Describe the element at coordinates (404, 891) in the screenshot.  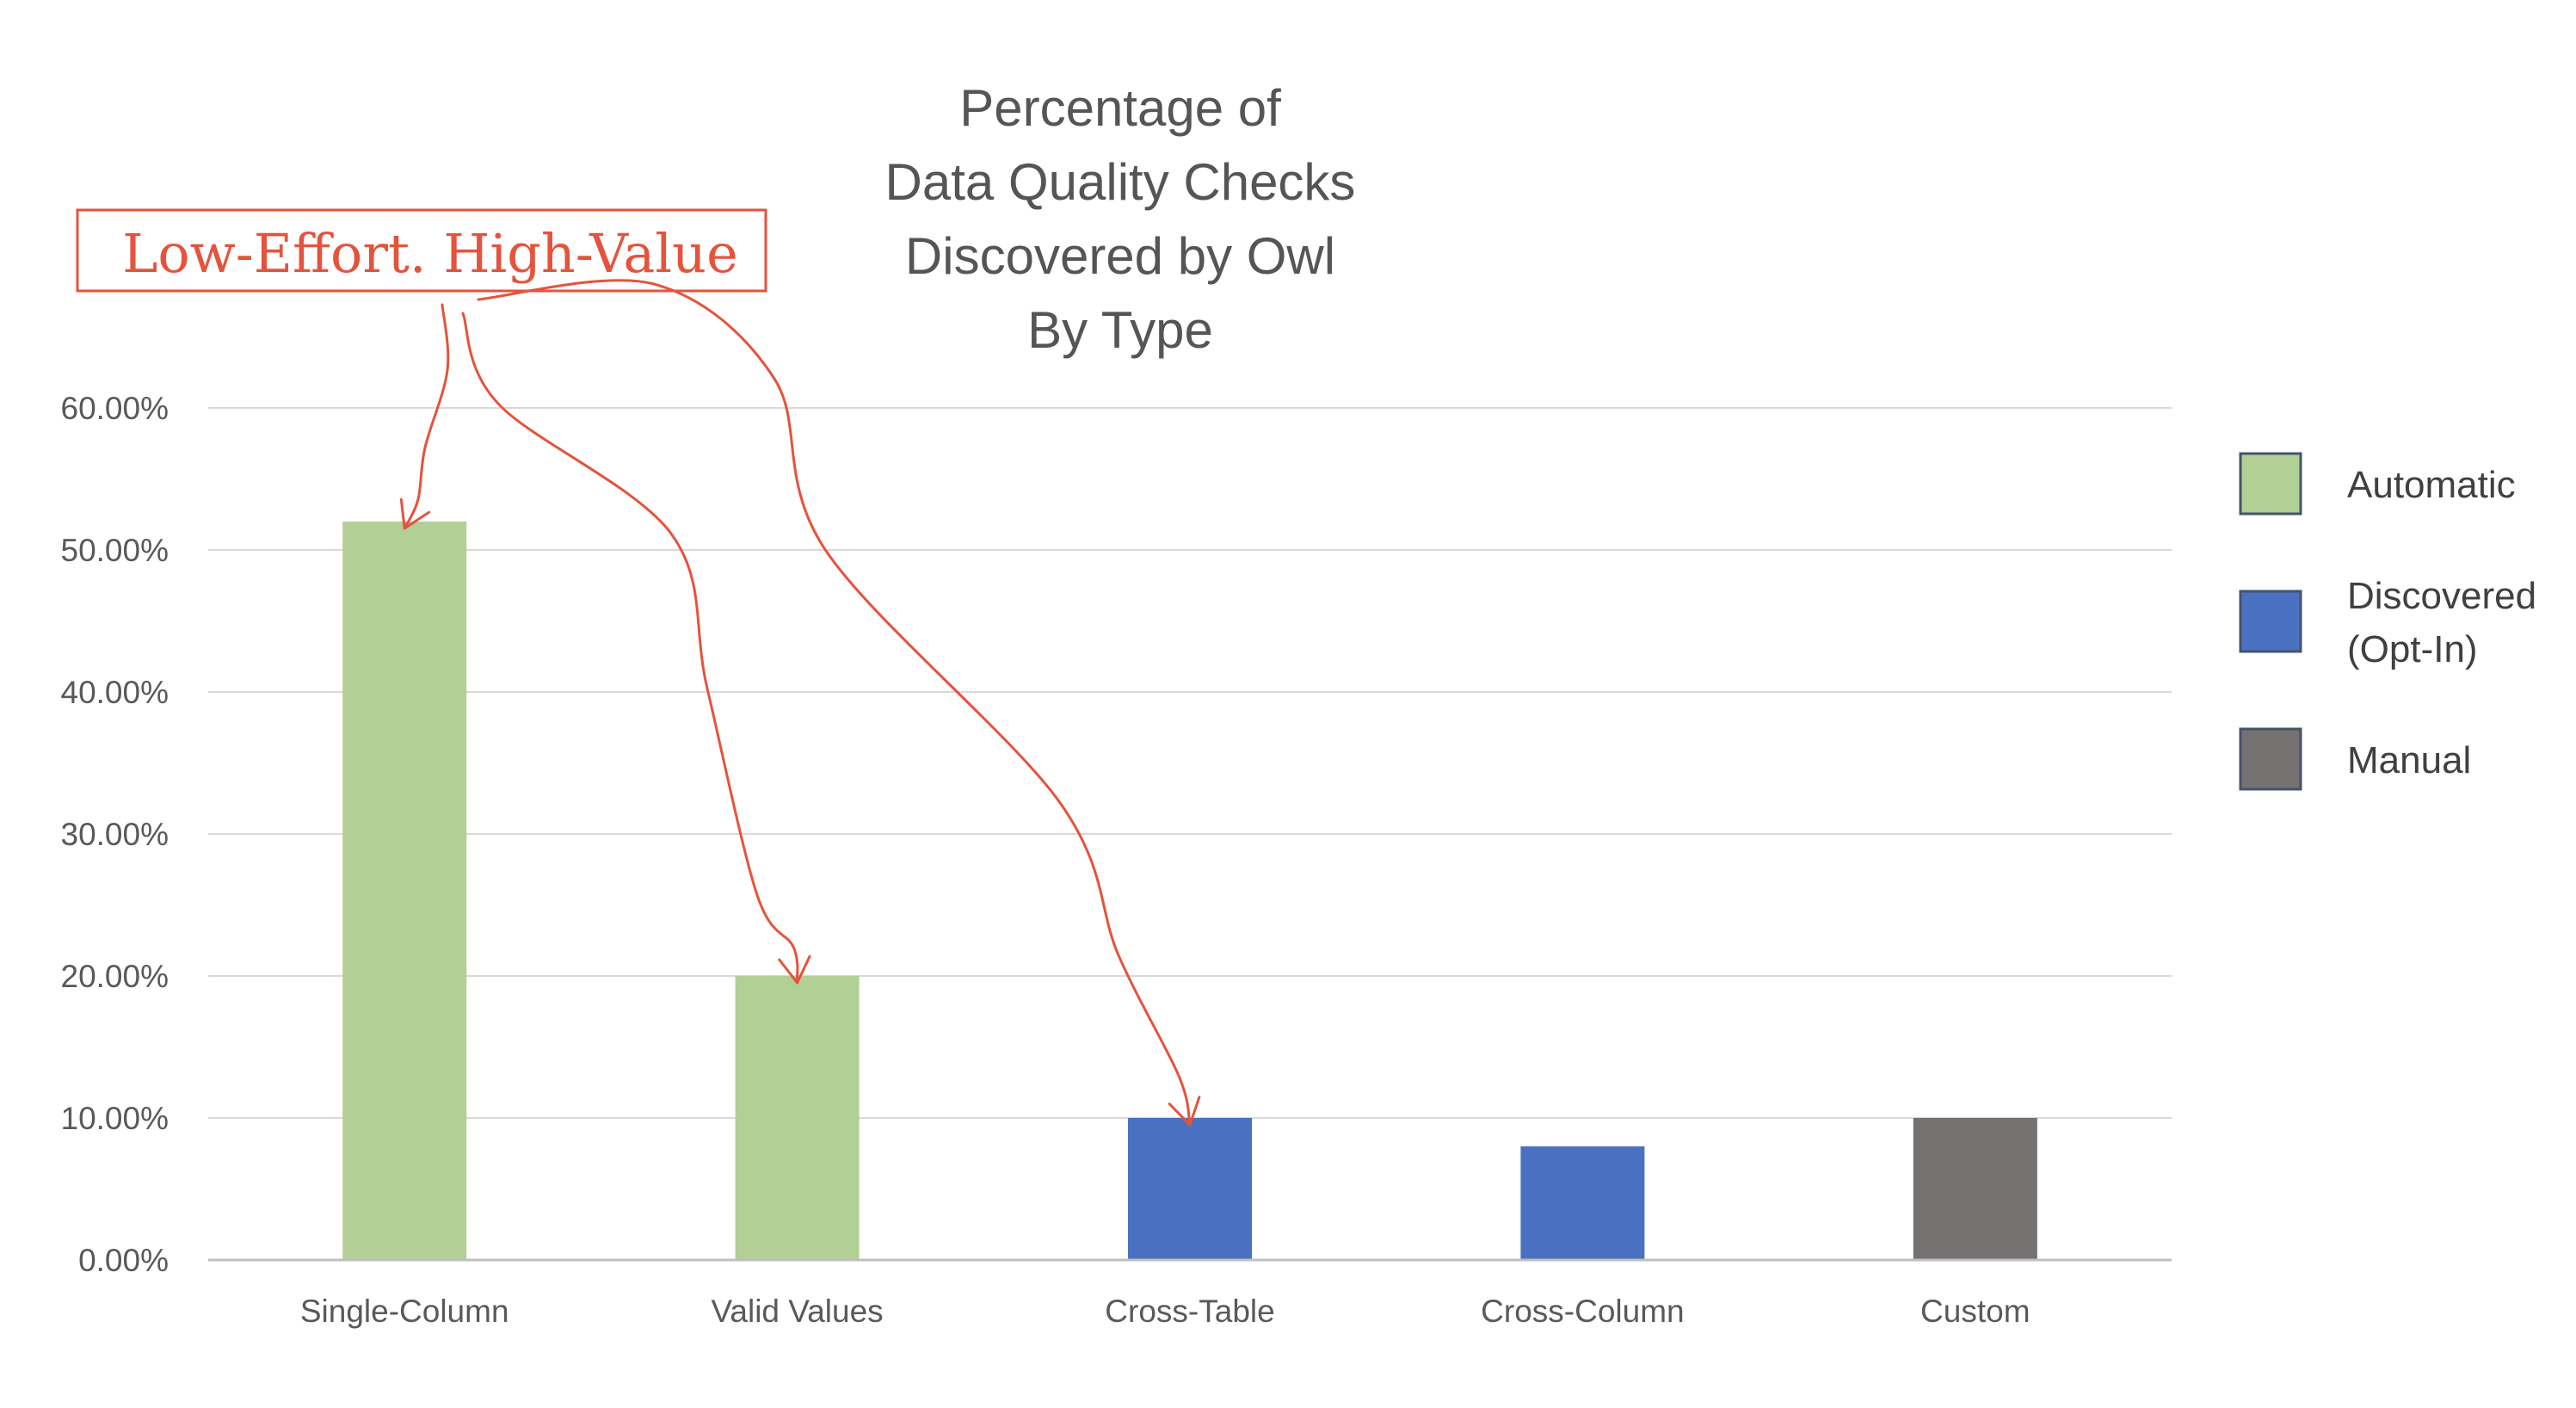
I see `bar-single-column` at that location.